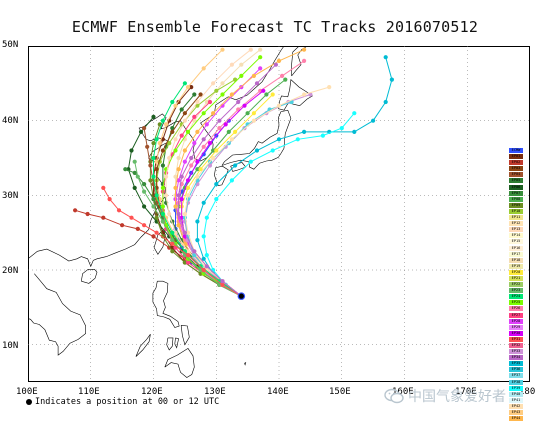 This screenshot has width=550, height=425. What do you see at coordinates (516, 400) in the screenshot?
I see `legend-entry: EP41` at bounding box center [516, 400].